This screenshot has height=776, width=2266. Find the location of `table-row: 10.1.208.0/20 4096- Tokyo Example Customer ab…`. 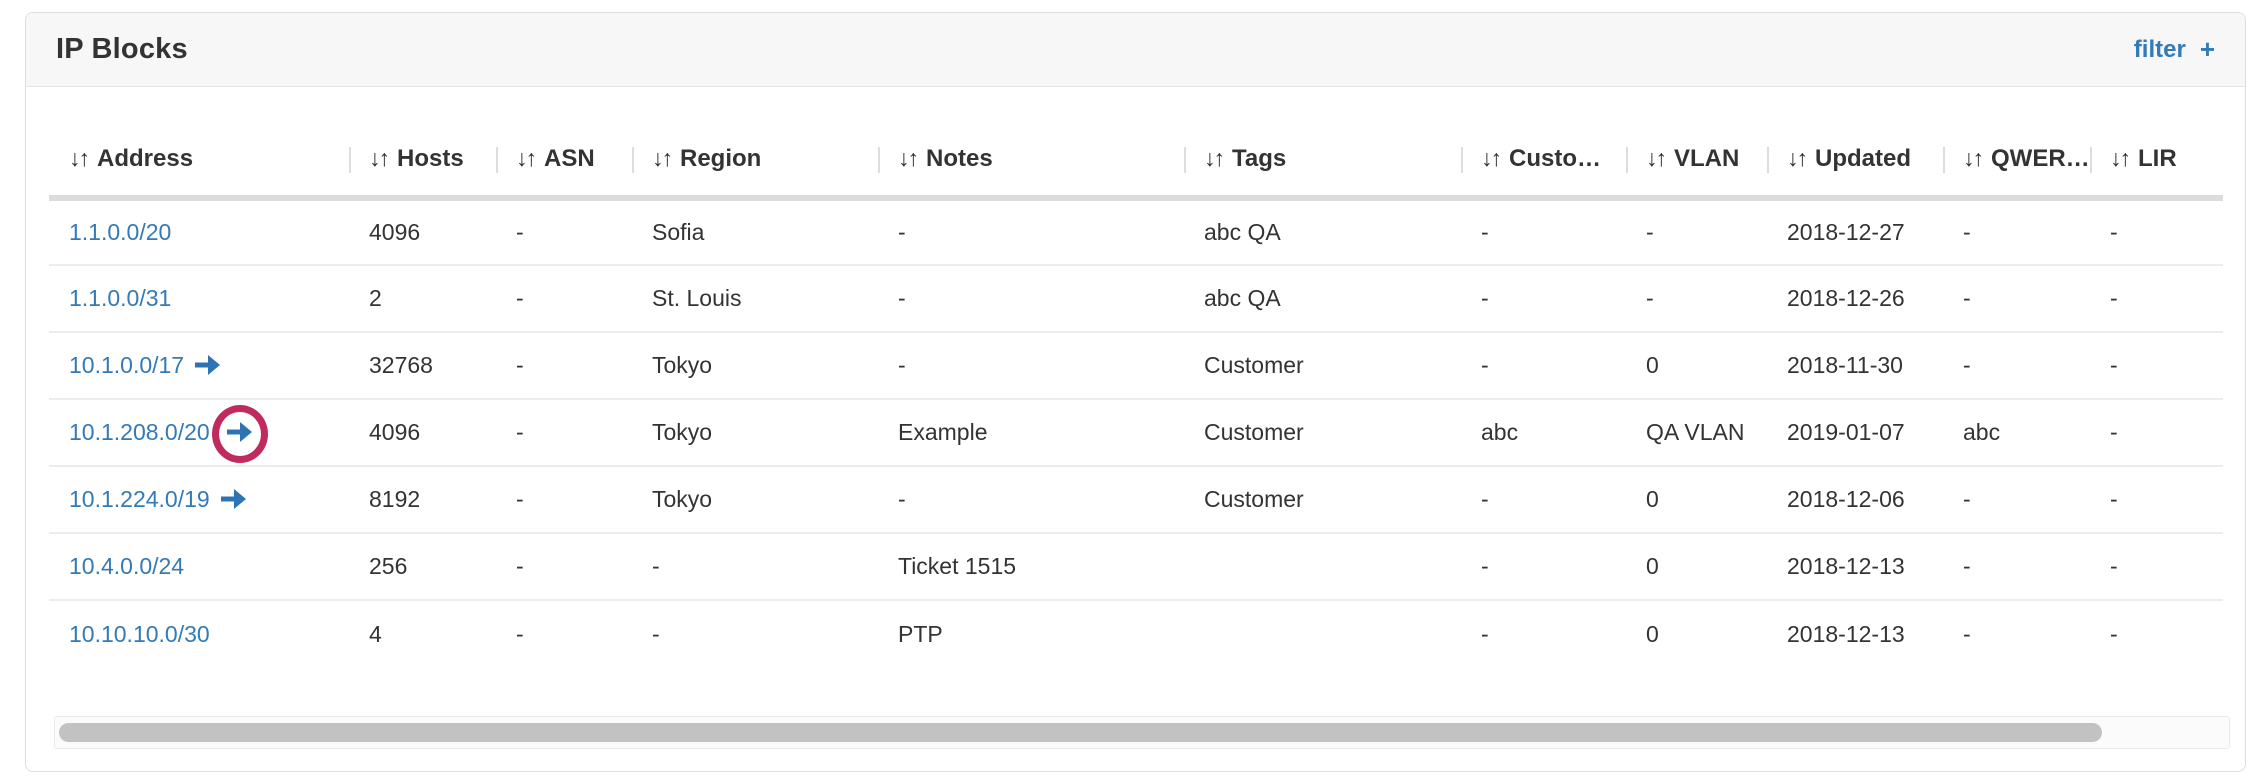

table-row: 10.1.208.0/20 4096- Tokyo Example Customer ab… is located at coordinates (1136, 433).